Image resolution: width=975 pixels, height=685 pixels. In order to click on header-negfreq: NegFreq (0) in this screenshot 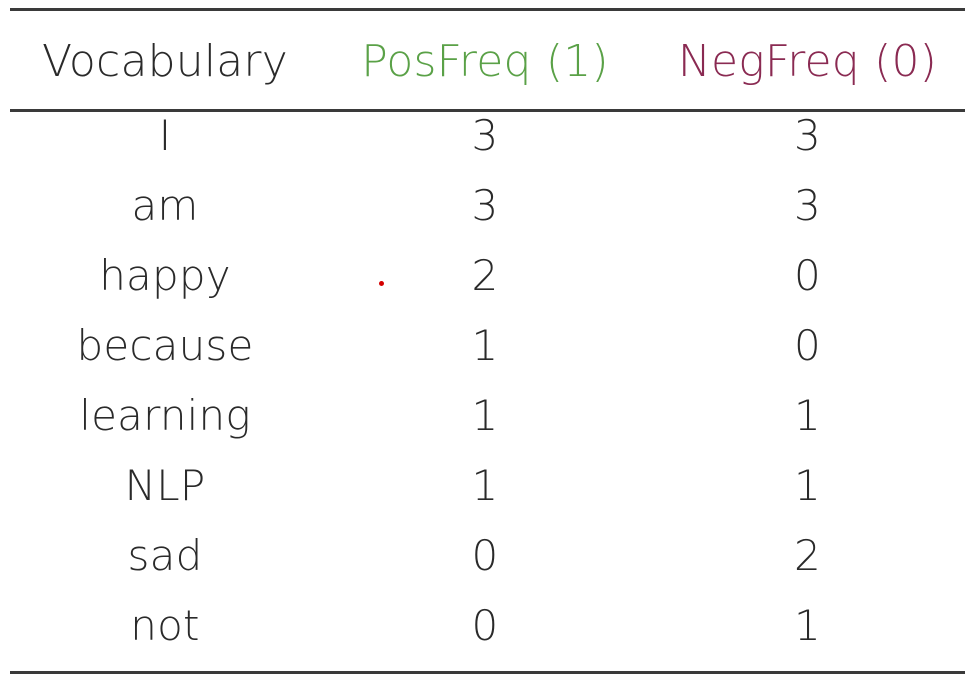, I will do `click(807, 61)`.